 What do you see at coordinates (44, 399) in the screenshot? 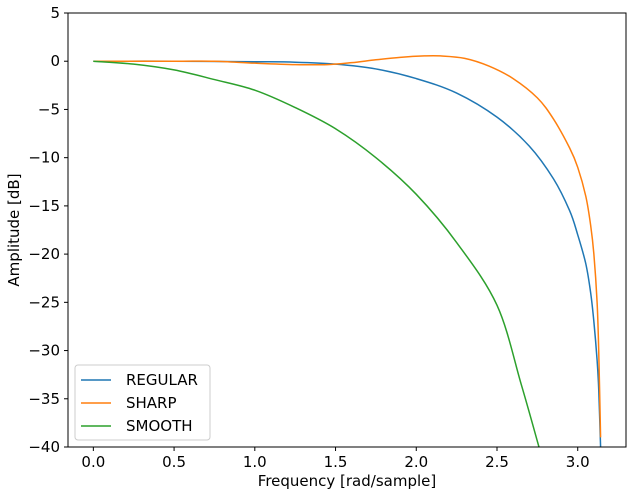
I see `y-tick-label: −35` at bounding box center [44, 399].